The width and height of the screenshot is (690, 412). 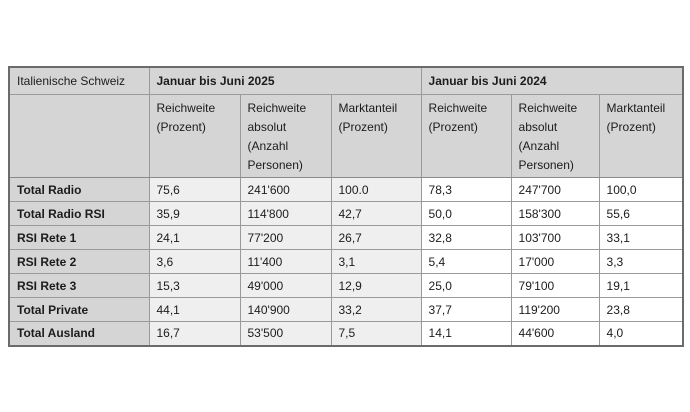 I want to click on data-cell: 35,9, so click(x=194, y=213).